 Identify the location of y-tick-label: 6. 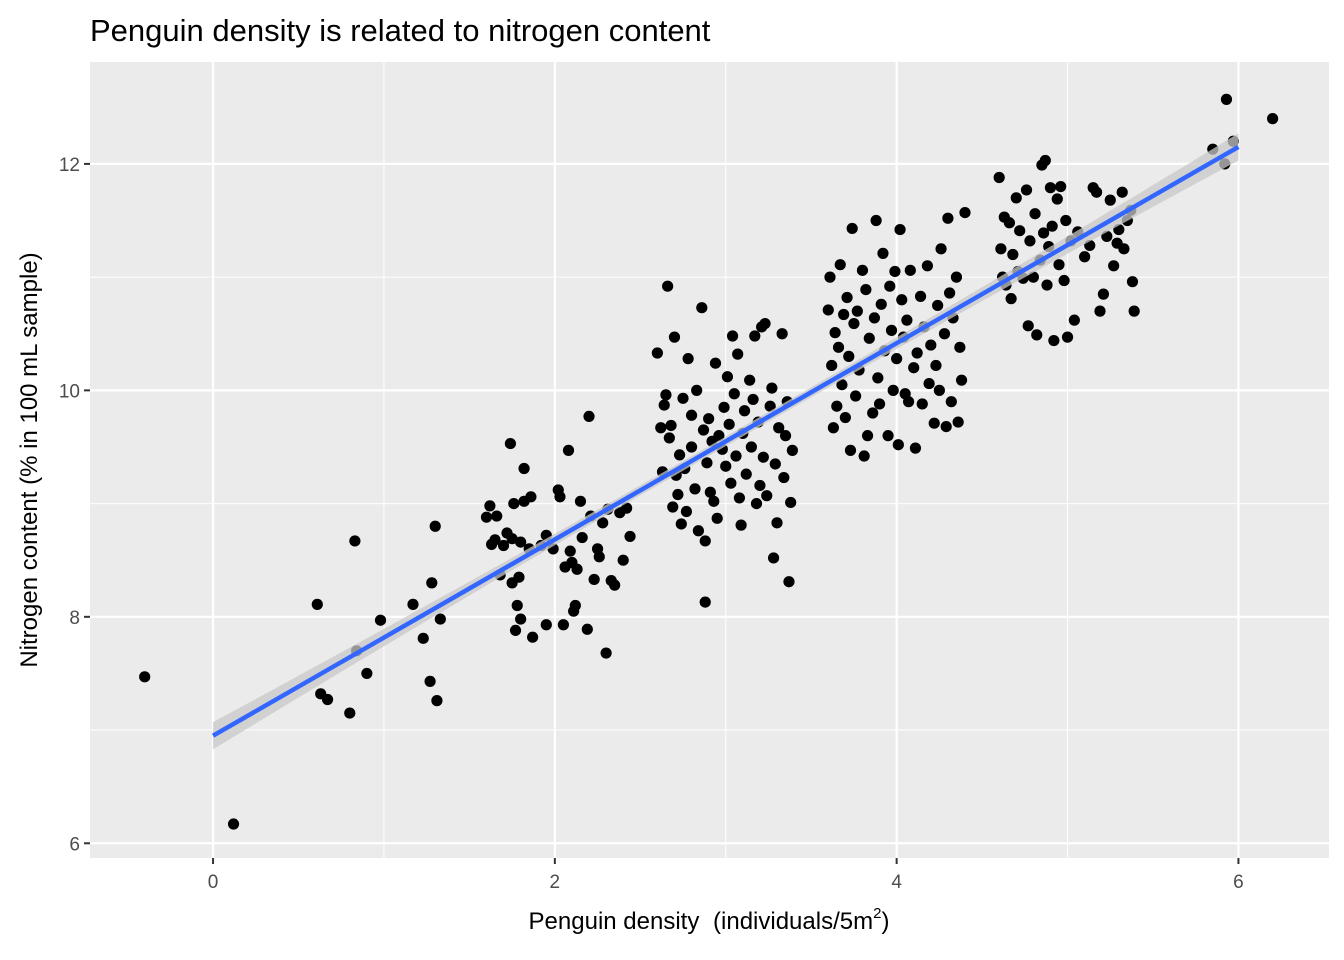
(74, 844).